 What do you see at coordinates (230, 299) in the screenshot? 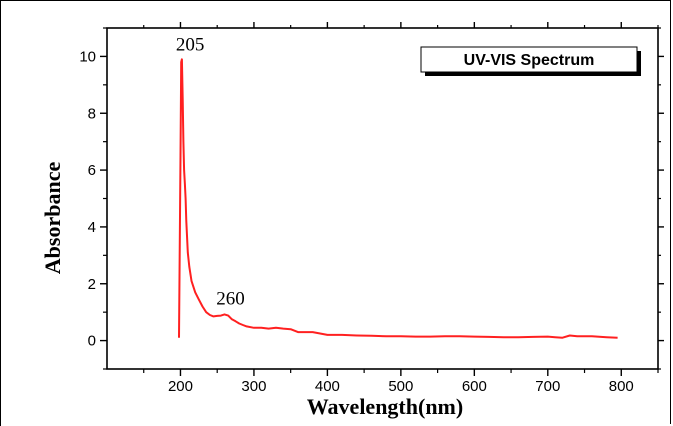
I see `peak-label-260: 260` at bounding box center [230, 299].